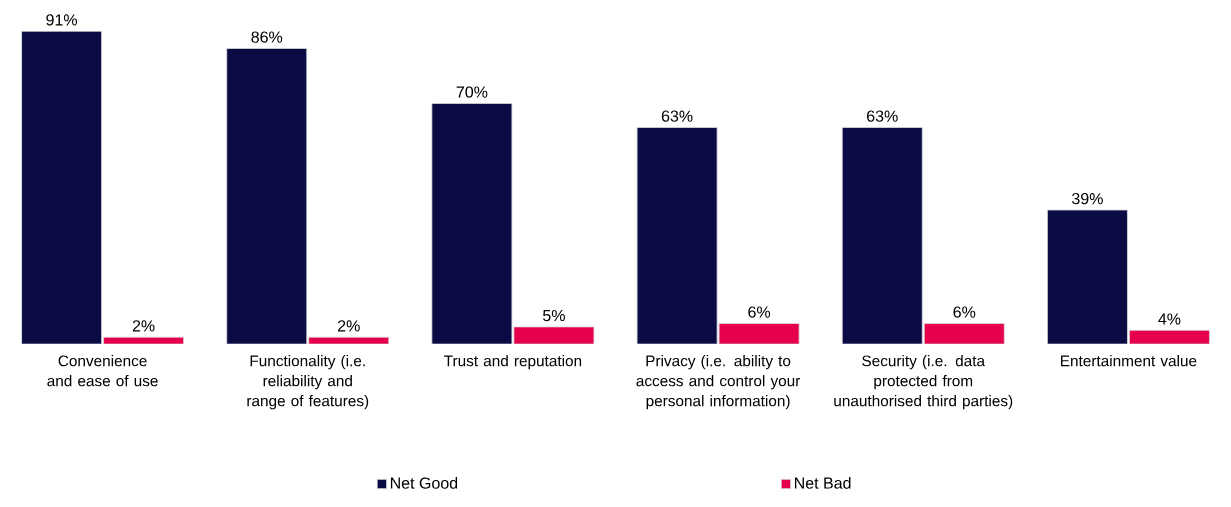 The width and height of the screenshot is (1231, 507). What do you see at coordinates (718, 382) in the screenshot?
I see `x-tick-label: Privacy (i.e. ability to access and control your personal information)` at bounding box center [718, 382].